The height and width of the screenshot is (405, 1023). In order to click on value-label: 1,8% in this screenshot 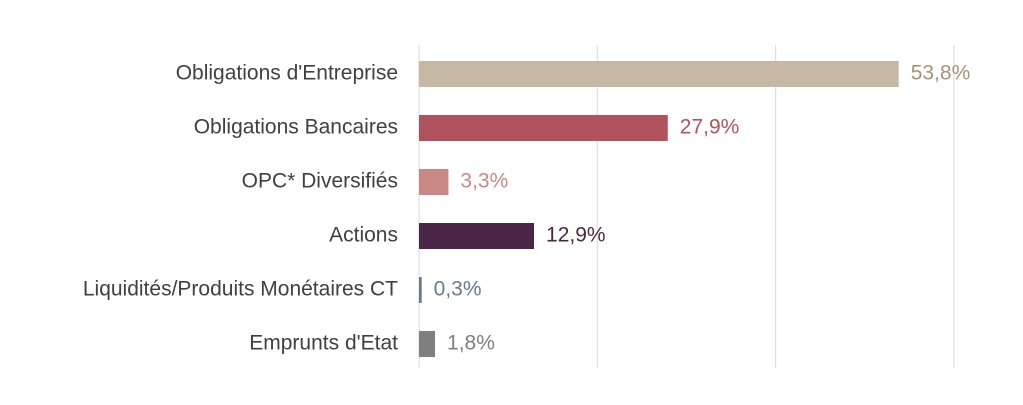, I will do `click(471, 343)`.